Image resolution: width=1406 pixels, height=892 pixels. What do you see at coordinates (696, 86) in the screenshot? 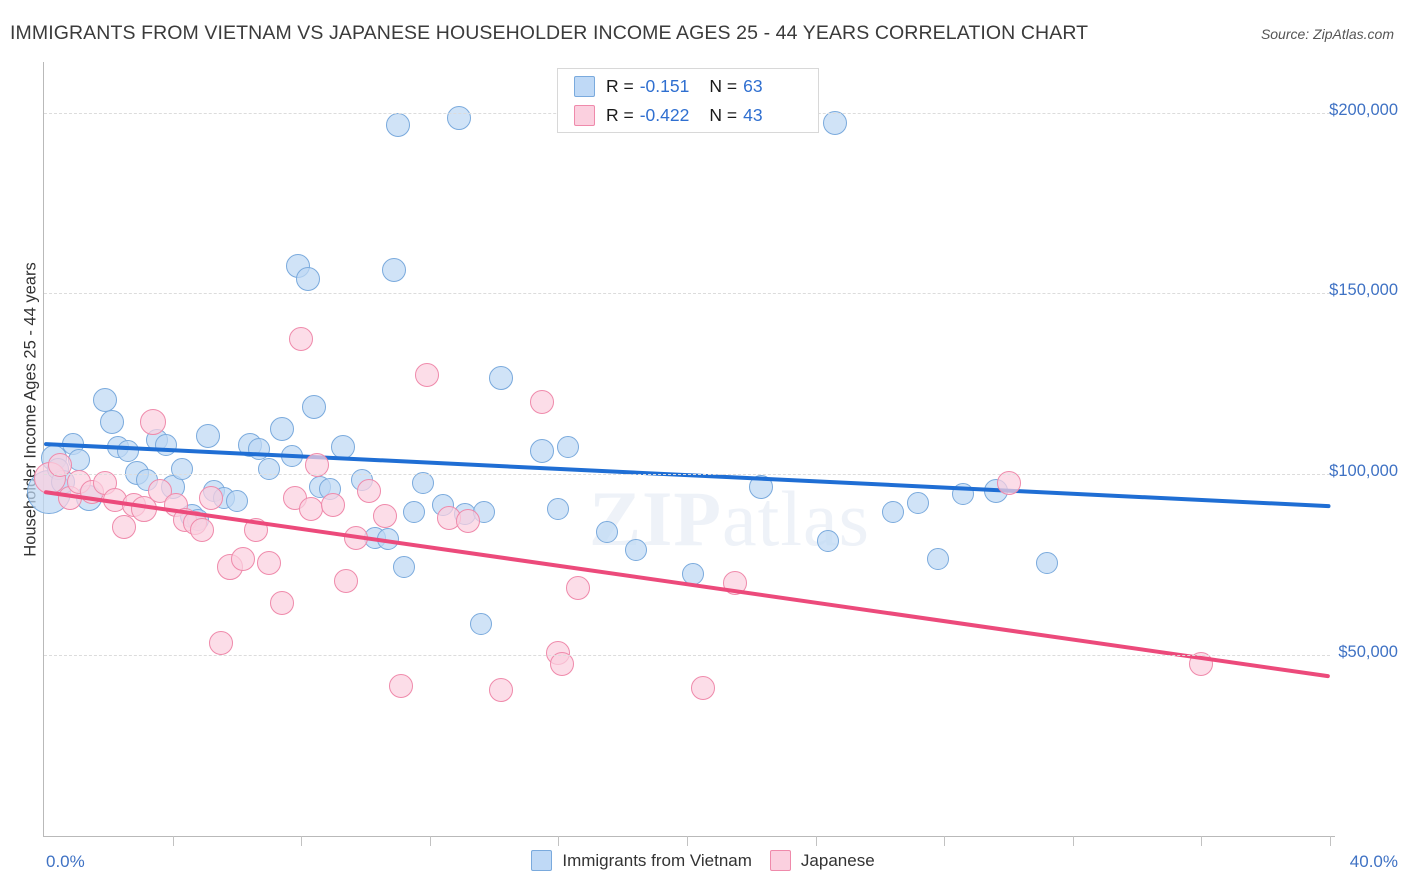
I see `stat-row-vietnam: R = -0.151 N = 63` at bounding box center [696, 86].